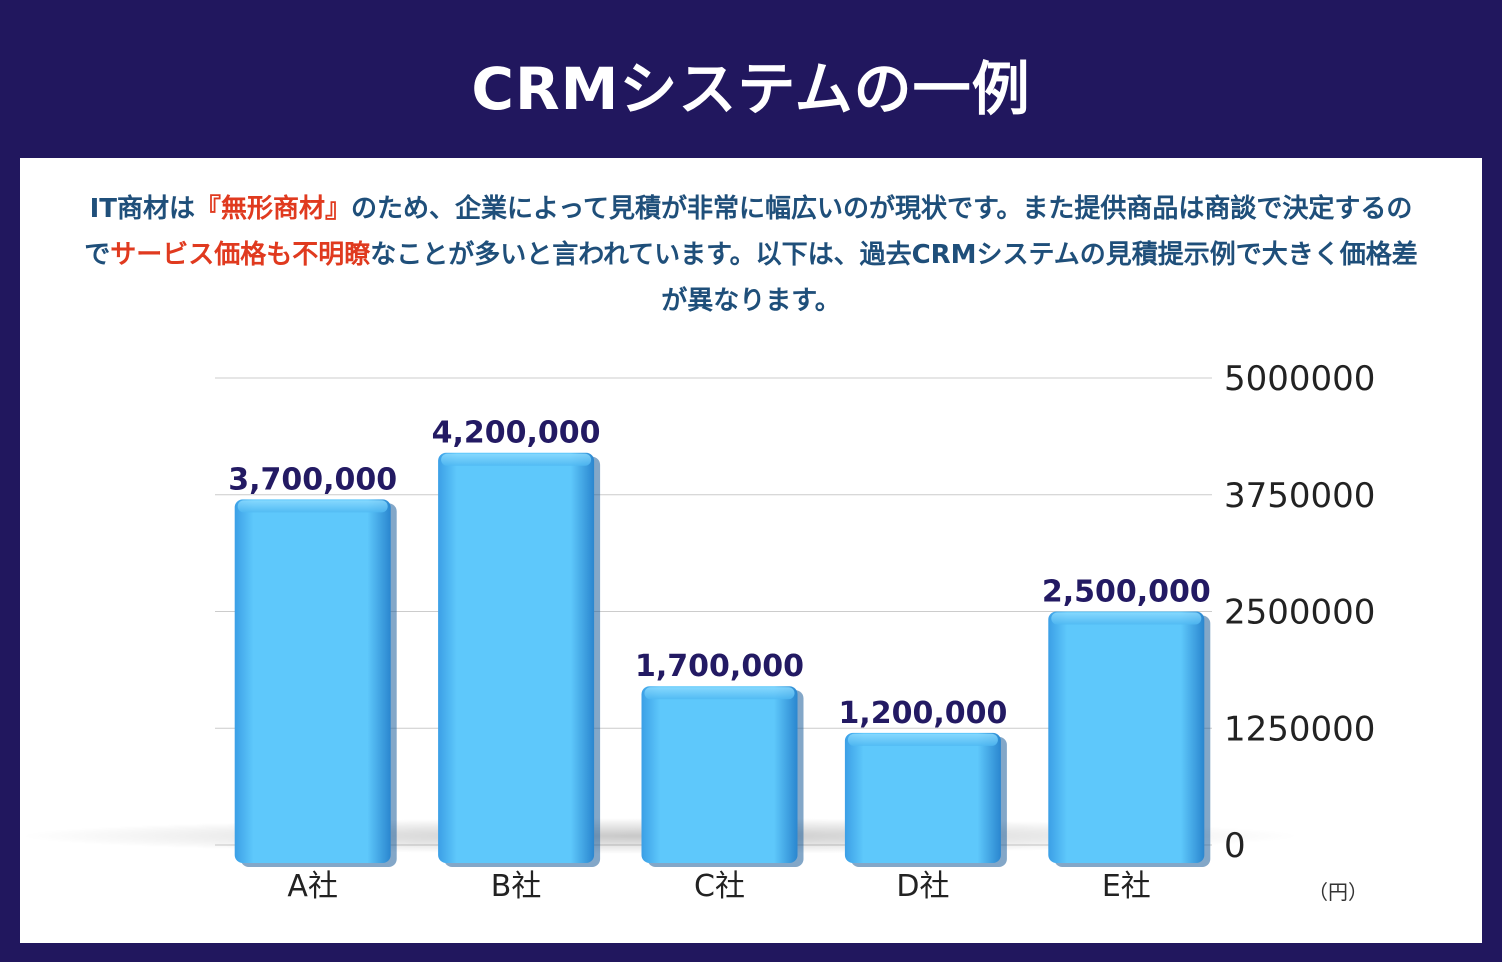 This screenshot has height=962, width=1502. What do you see at coordinates (312, 886) in the screenshot?
I see `x-tick-label: A社` at bounding box center [312, 886].